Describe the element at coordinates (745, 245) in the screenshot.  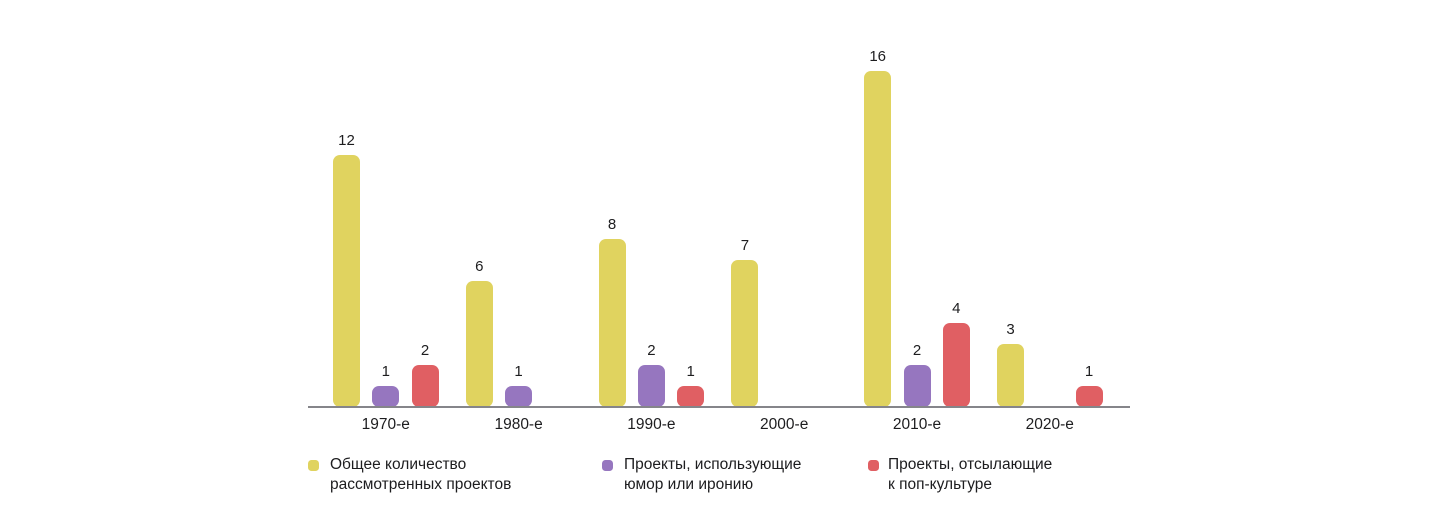
I see `bar-value-label: 7` at that location.